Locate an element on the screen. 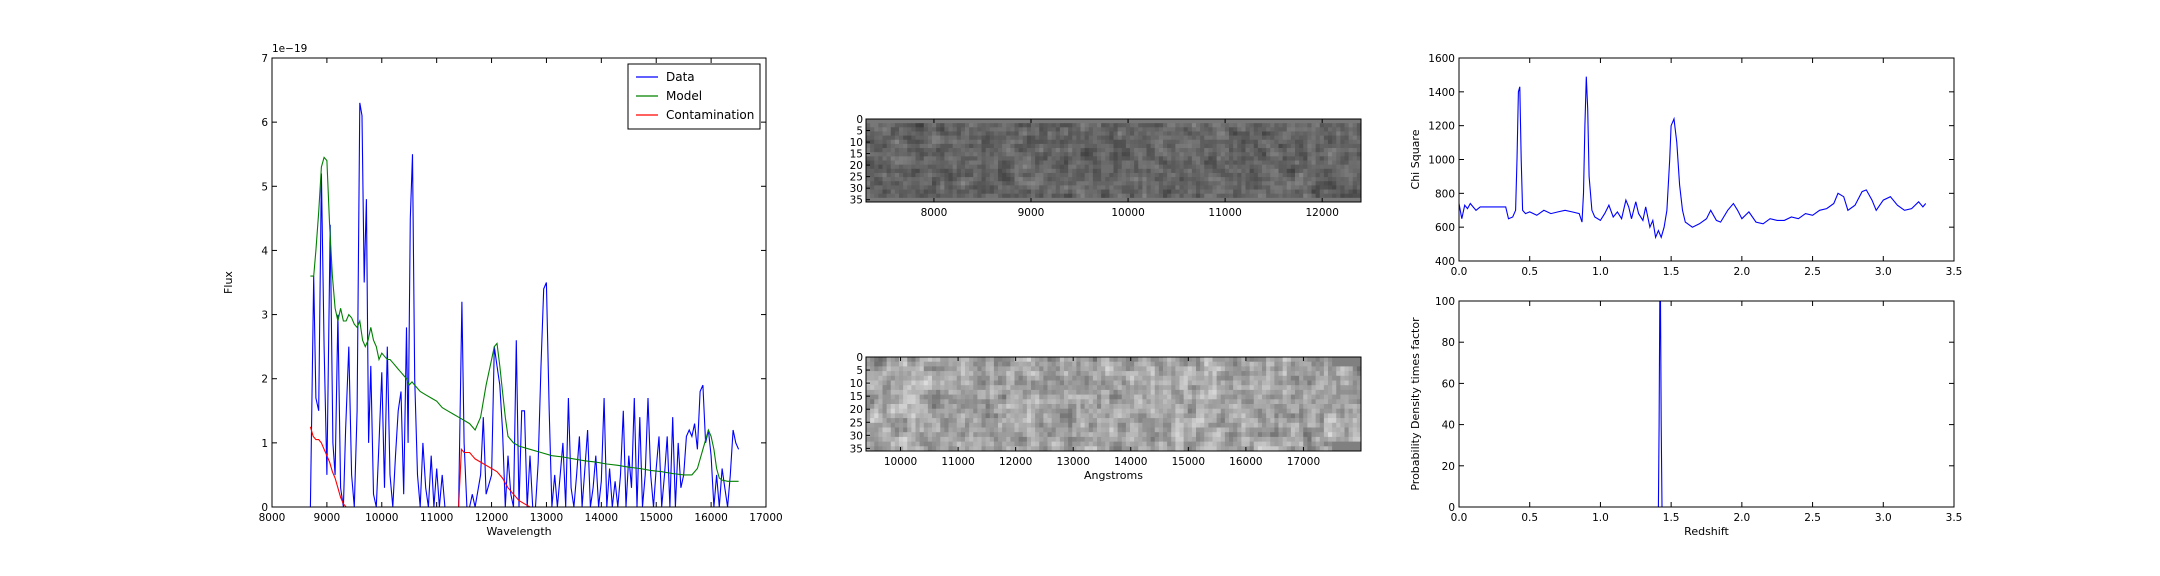  x-axis-label: Angstroms is located at coordinates (1113, 475).